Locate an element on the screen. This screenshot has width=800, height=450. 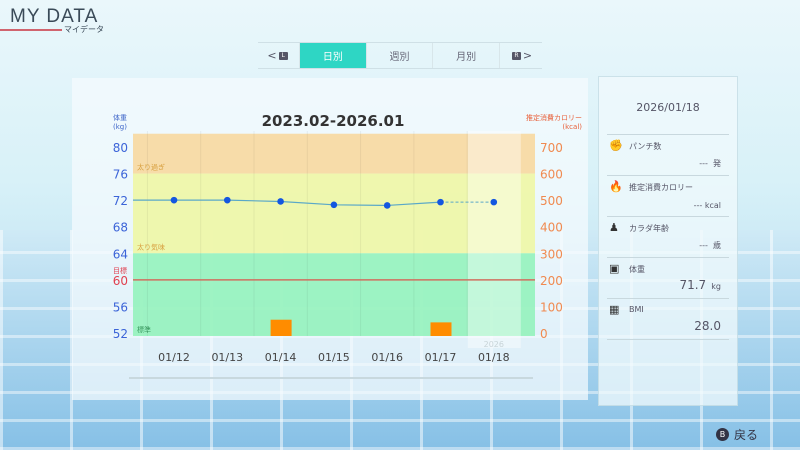
y-tick-left: 52 is located at coordinates (120, 334).